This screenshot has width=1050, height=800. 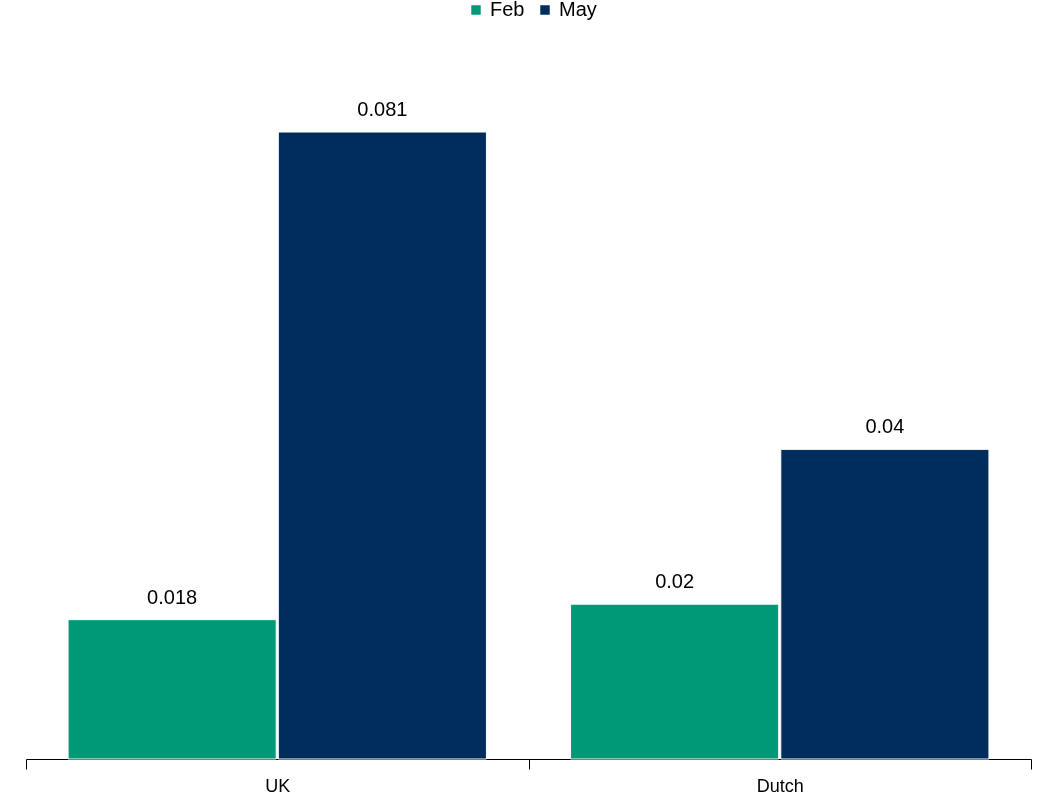 What do you see at coordinates (172, 596) in the screenshot?
I see `data-label: 0.018` at bounding box center [172, 596].